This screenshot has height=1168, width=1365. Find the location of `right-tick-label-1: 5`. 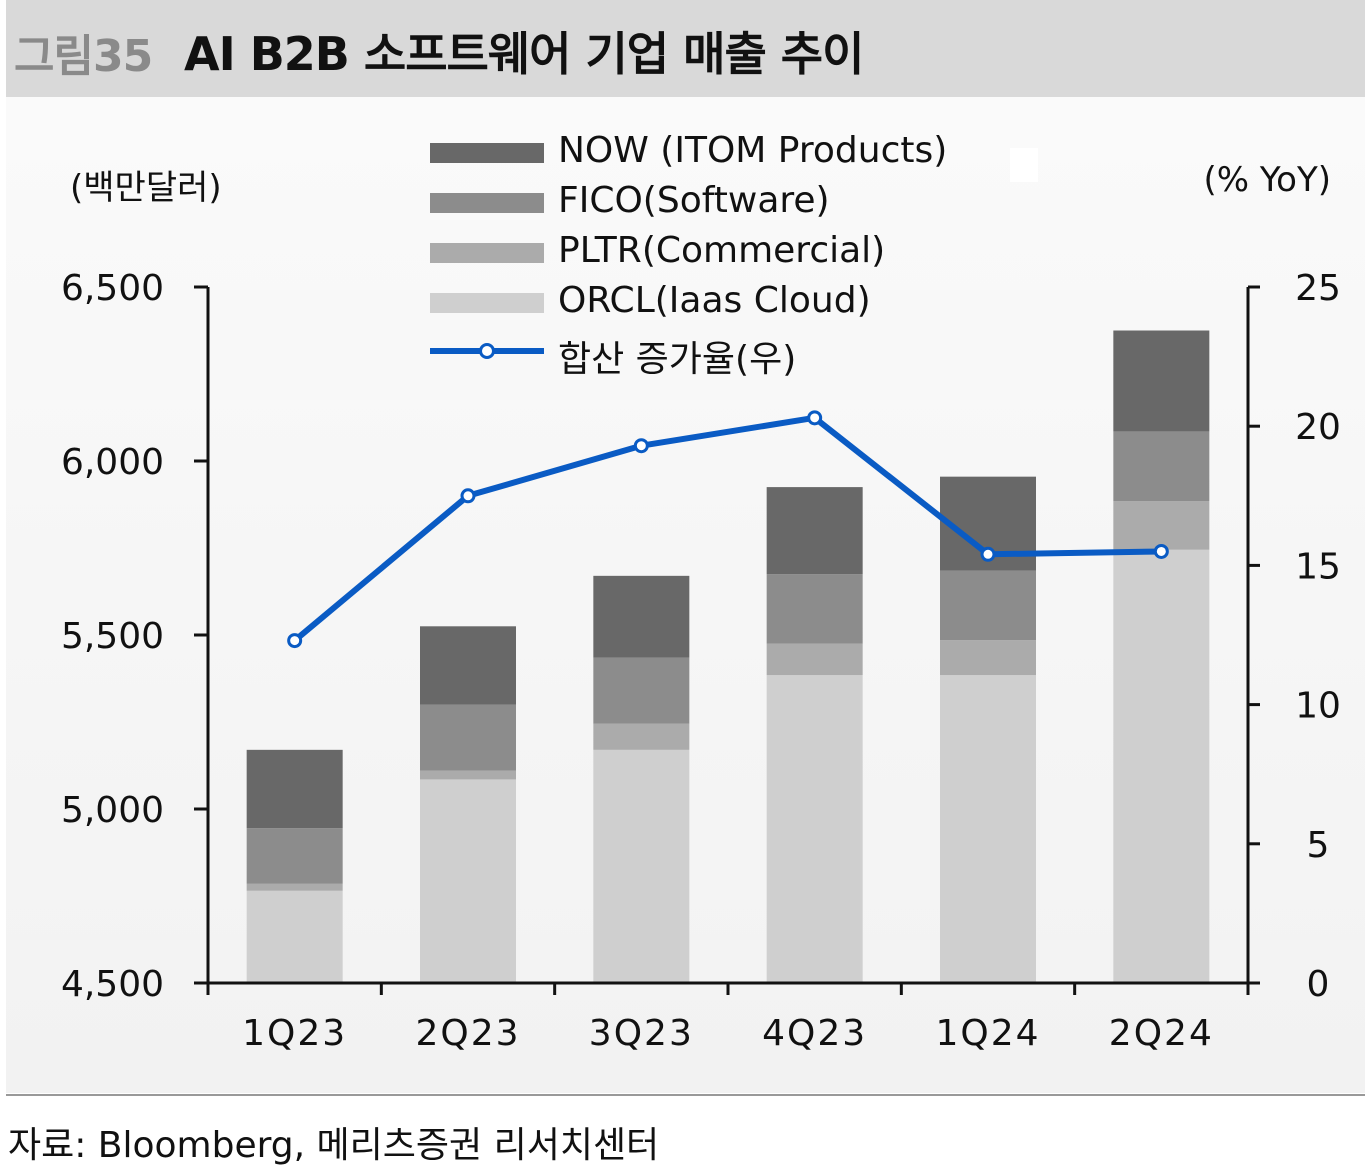

right-tick-label-1: 5 is located at coordinates (1318, 845).